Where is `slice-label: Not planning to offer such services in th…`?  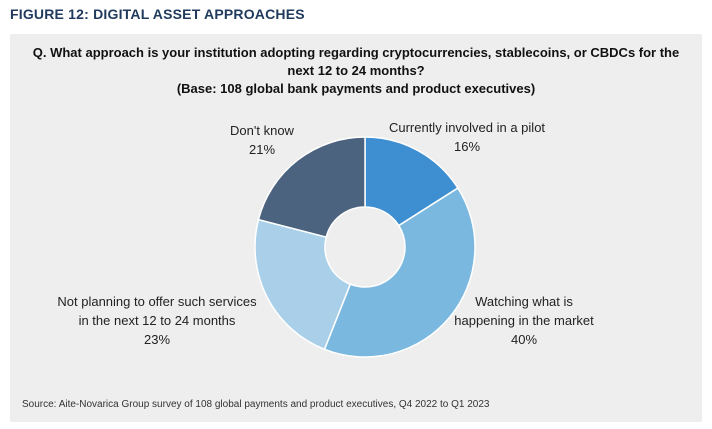
slice-label: Not planning to offer such services in th… is located at coordinates (157, 320).